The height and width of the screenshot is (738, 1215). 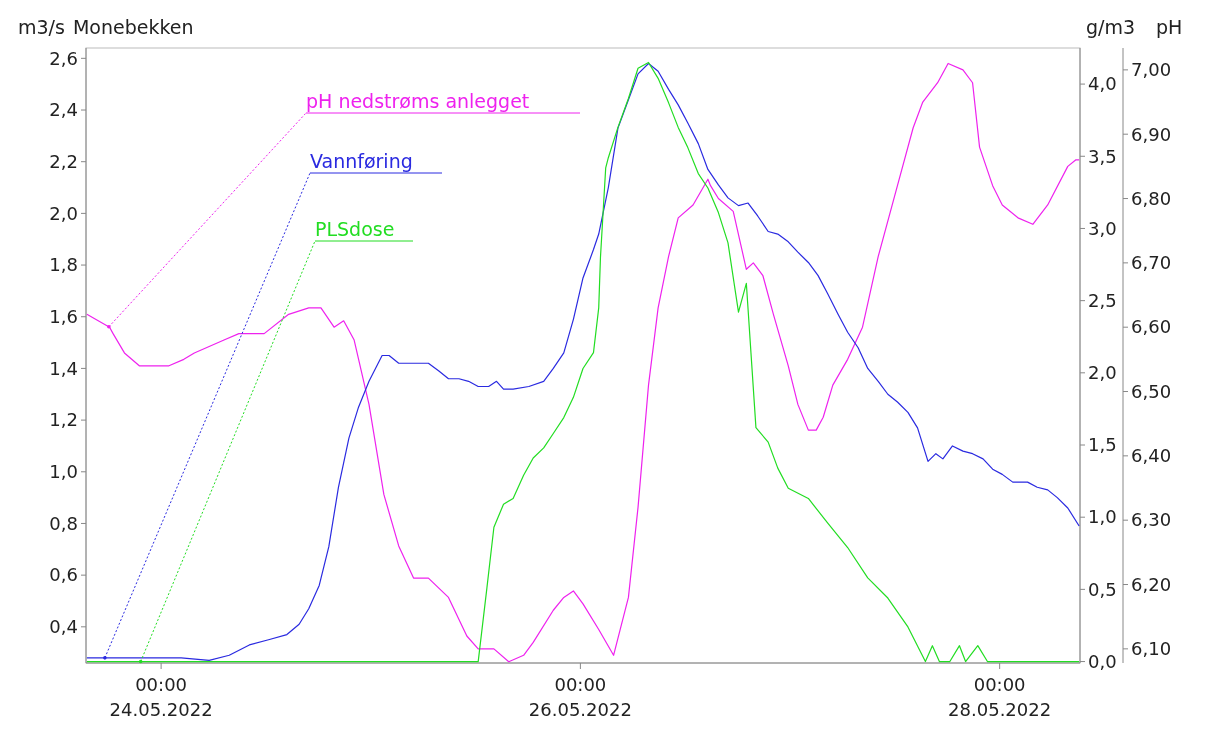 What do you see at coordinates (1151, 263) in the screenshot?
I see `y3-tick-label: 6,70` at bounding box center [1151, 263].